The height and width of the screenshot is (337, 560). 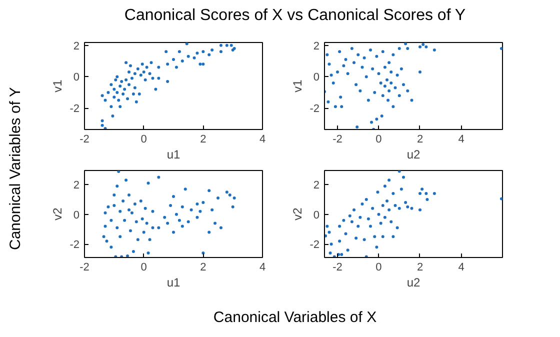 What do you see at coordinates (15, 169) in the screenshot?
I see `text: Canonical Variables of Y` at bounding box center [15, 169].